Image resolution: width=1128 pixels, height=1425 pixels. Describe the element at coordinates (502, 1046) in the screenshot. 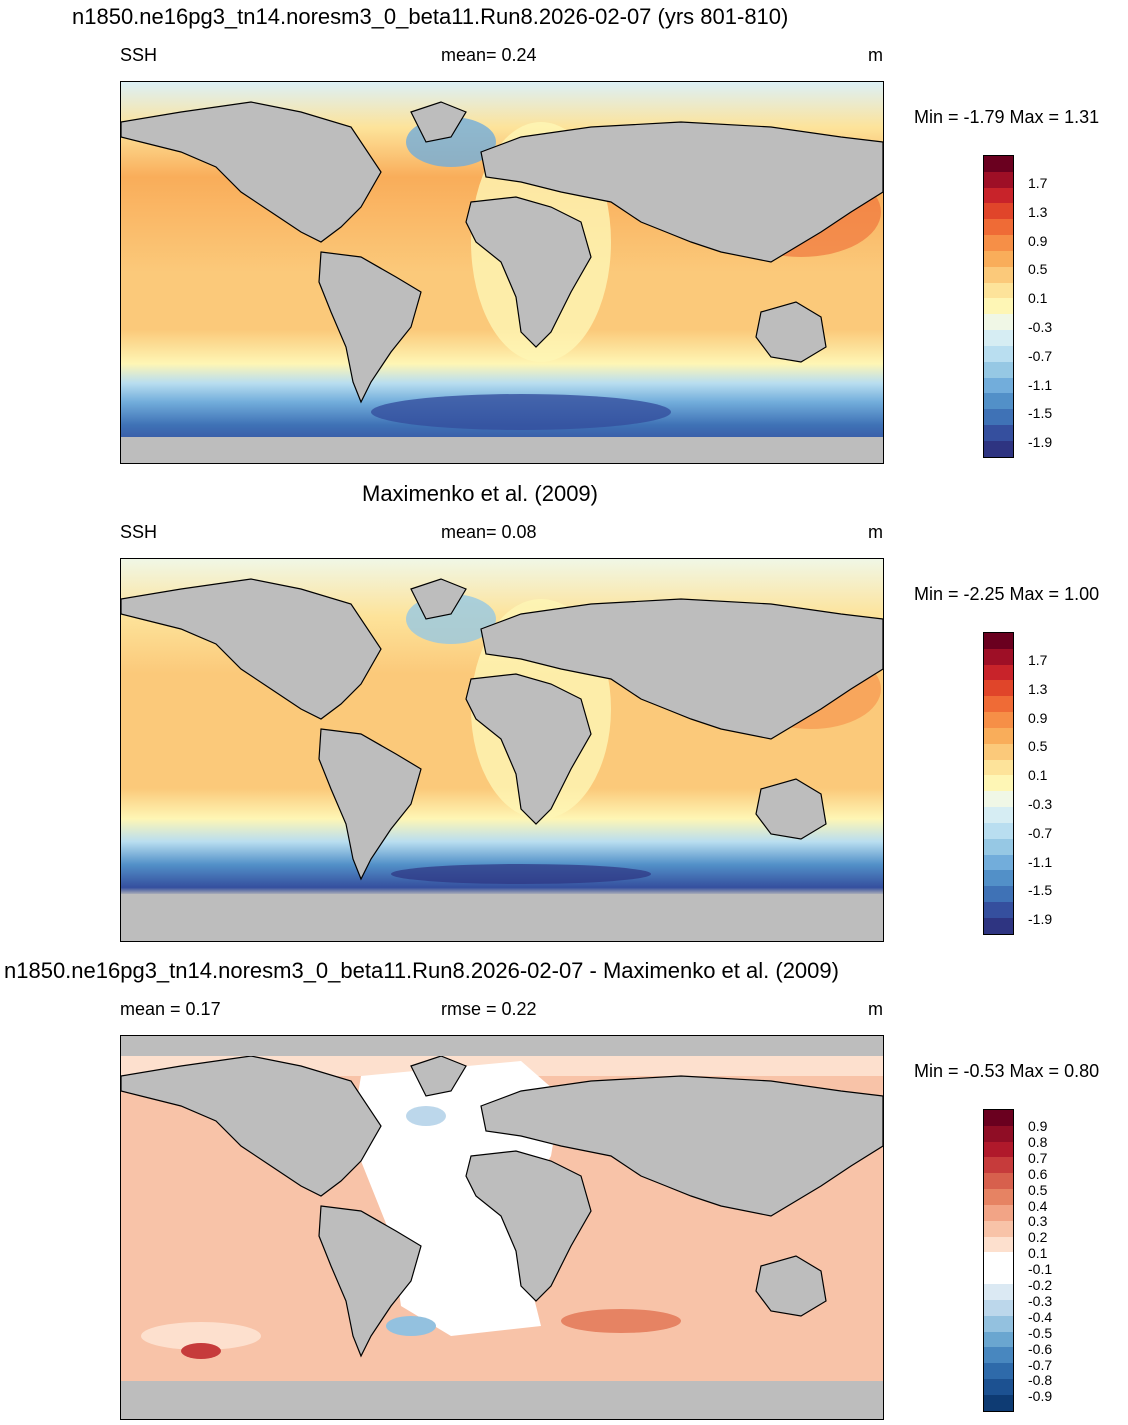

I see `arctic-mask` at that location.